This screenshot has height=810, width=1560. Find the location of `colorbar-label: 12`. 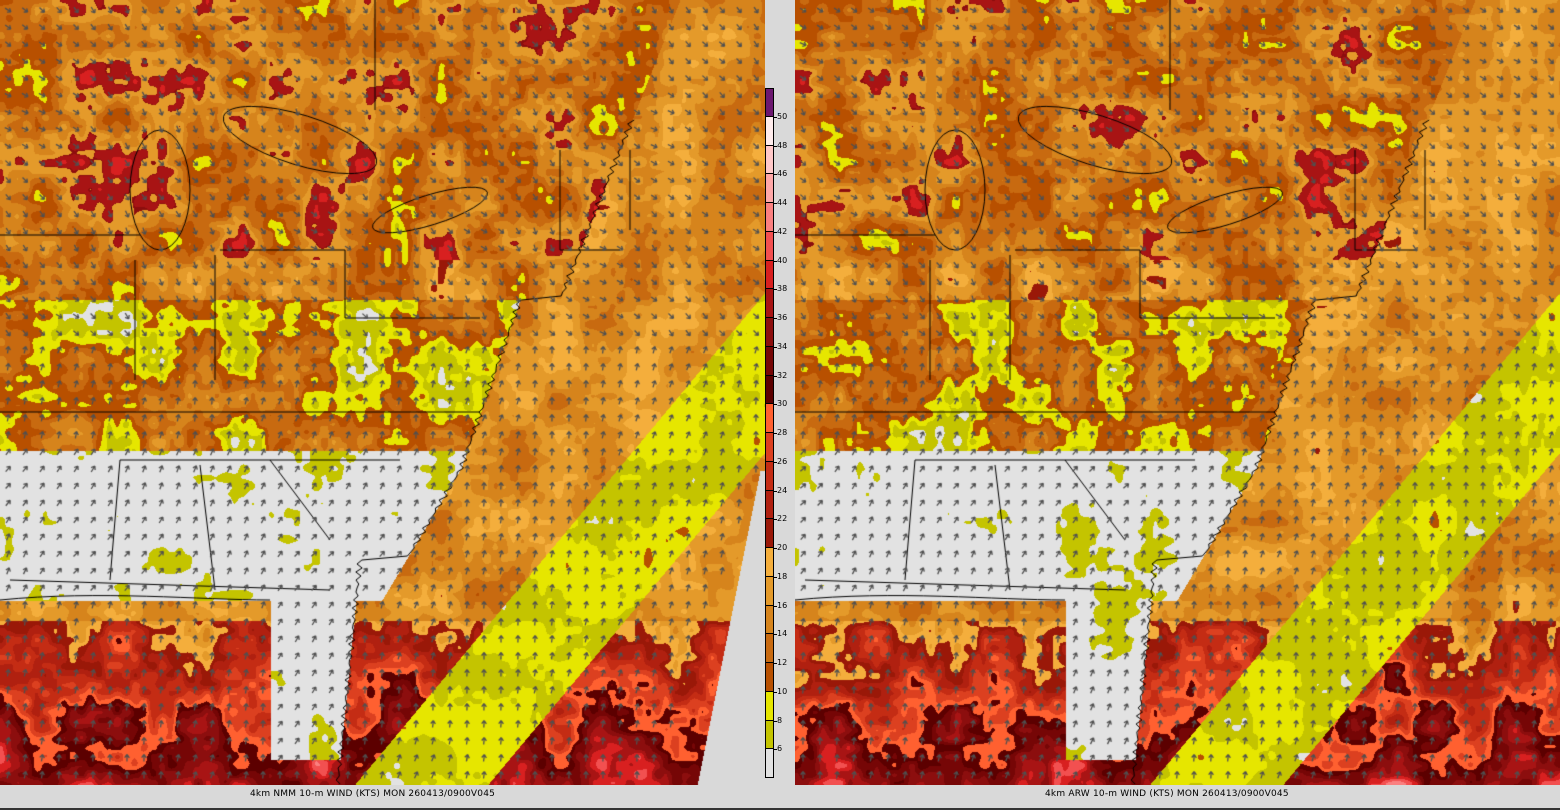

colorbar-label: 12 is located at coordinates (782, 662).